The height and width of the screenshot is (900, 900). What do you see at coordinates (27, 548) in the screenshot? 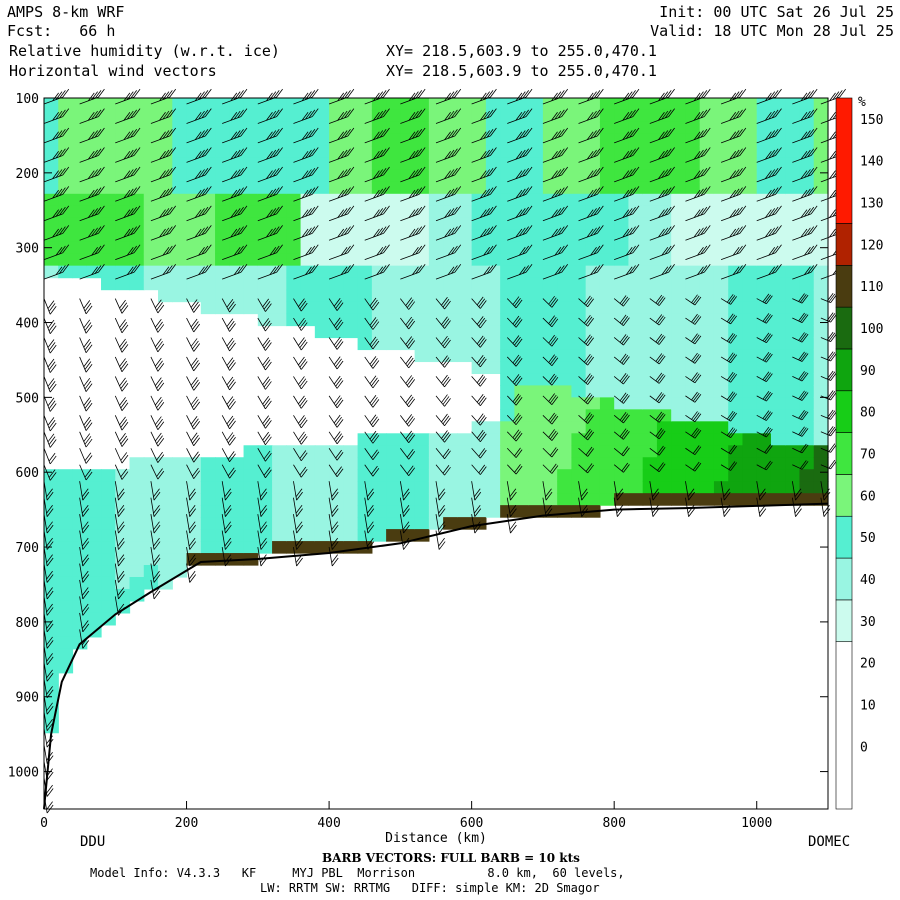
I see `y-tick-label: 700` at bounding box center [27, 548].